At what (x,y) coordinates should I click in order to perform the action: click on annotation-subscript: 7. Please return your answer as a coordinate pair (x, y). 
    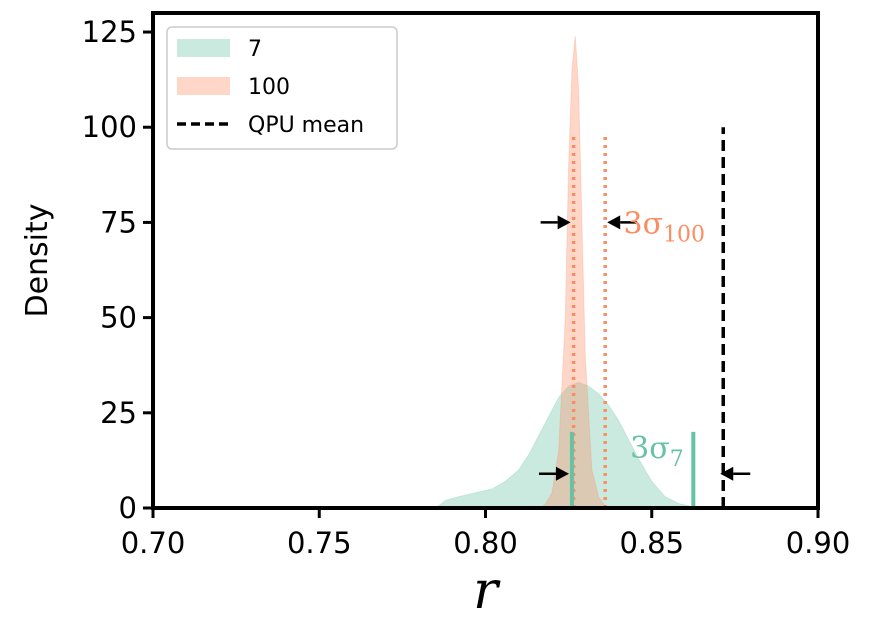
    Looking at the image, I should click on (677, 459).